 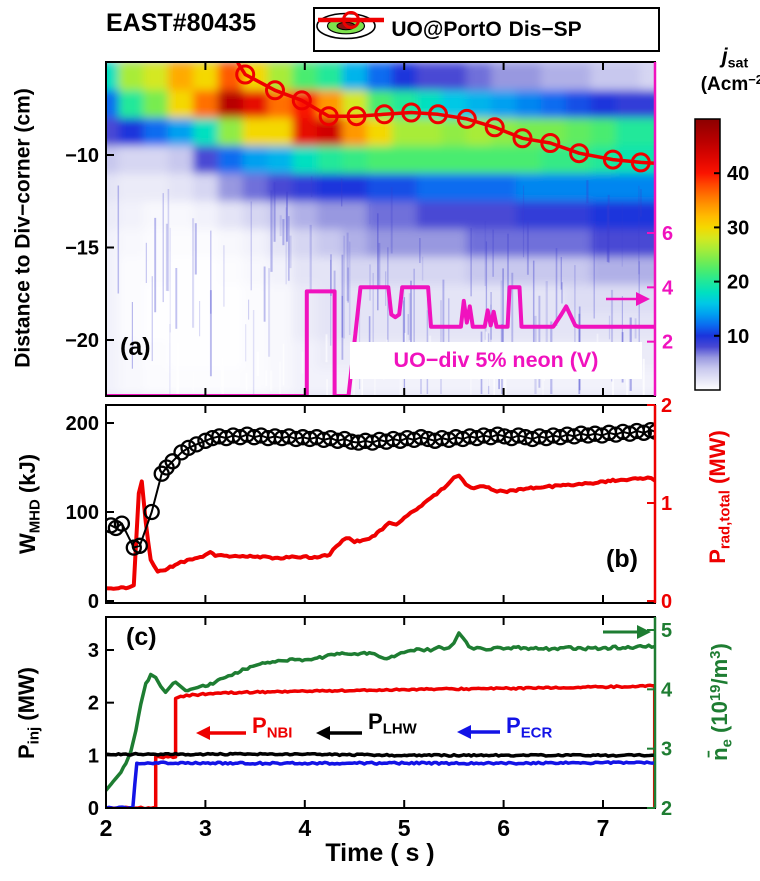 What do you see at coordinates (304, 828) in the screenshot?
I see `x-tick-label: 4` at bounding box center [304, 828].